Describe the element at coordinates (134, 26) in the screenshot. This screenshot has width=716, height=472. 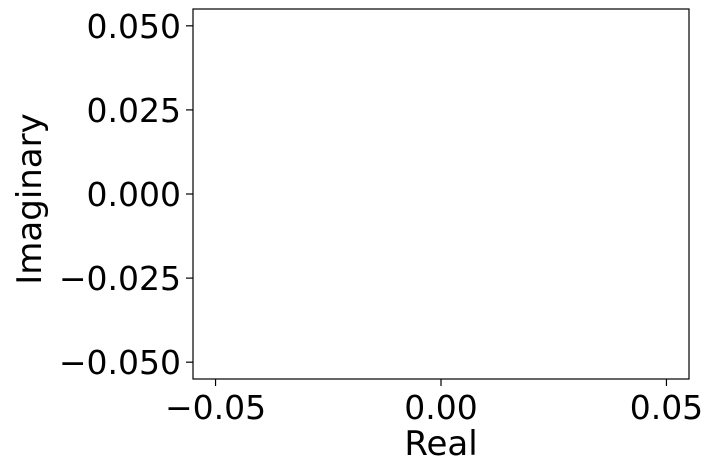
I see `y-tick-label: 0.050` at that location.